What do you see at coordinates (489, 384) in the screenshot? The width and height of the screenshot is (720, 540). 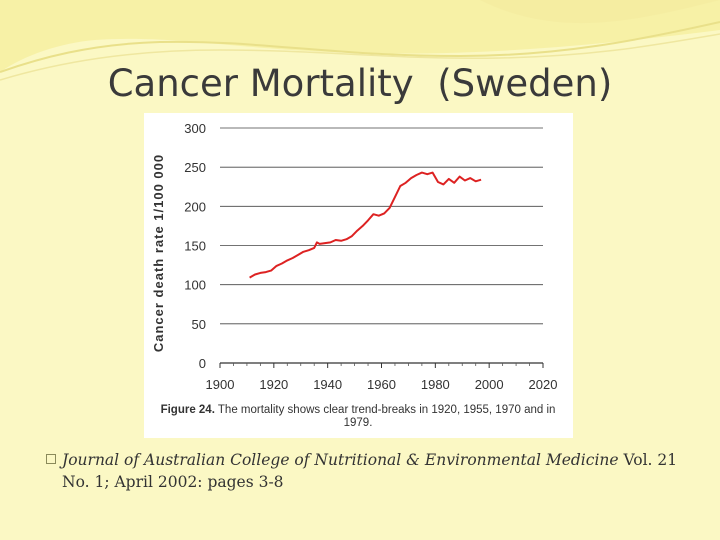 I see `x-tick-2000: 2000` at bounding box center [489, 384].